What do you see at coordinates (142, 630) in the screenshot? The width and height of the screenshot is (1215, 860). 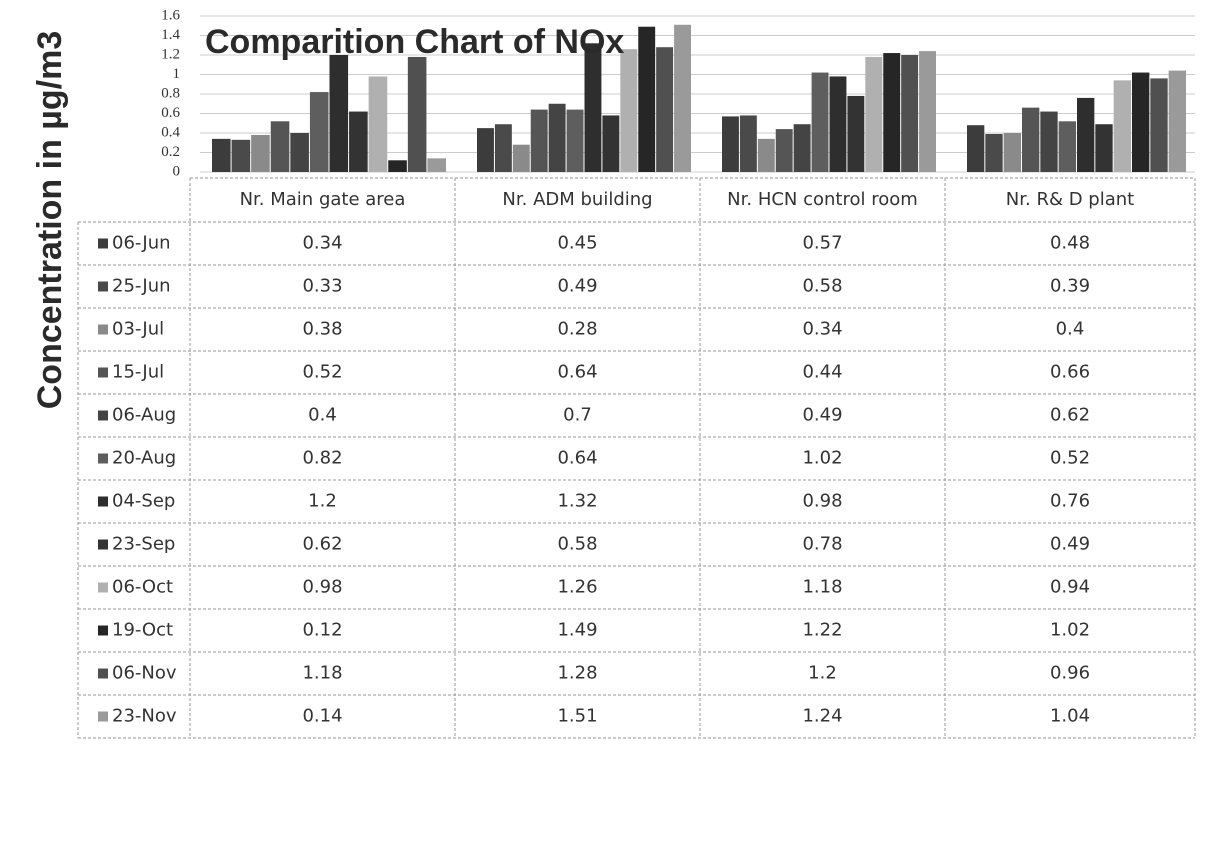 I see `legend-label: 19-Oct` at bounding box center [142, 630].